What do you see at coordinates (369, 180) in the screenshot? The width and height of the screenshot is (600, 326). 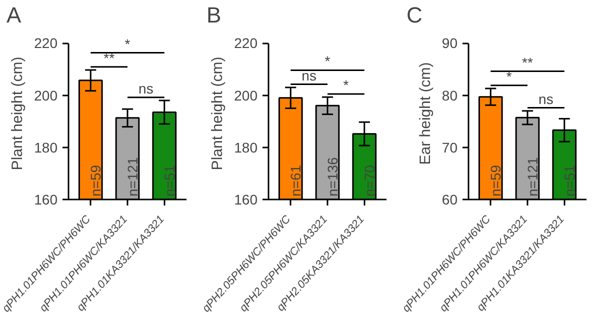 I see `annotation: n=70` at bounding box center [369, 180].